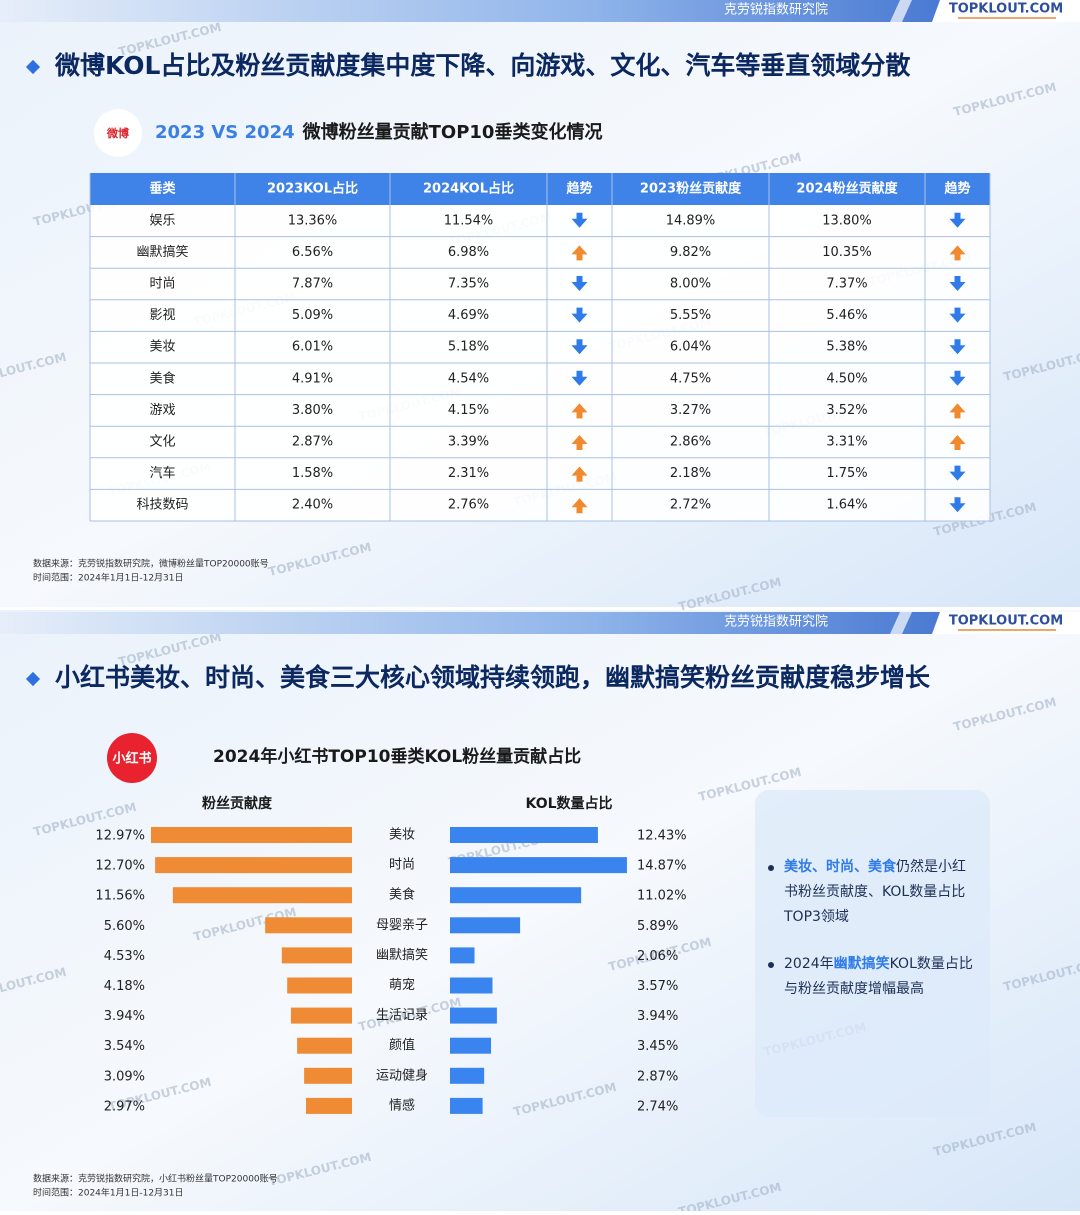 Image resolution: width=1080 pixels, height=1215 pixels. Describe the element at coordinates (162, 505) in the screenshot. I see `table-cell: 科技数码` at that location.